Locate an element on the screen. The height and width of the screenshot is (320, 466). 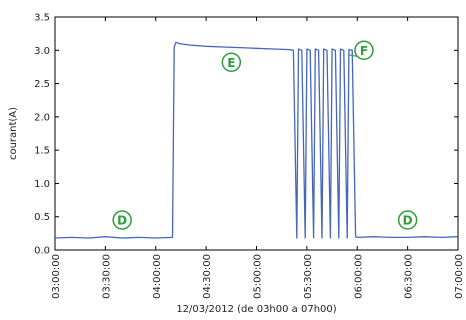
annotation-d-0: D is located at coordinates (122, 220).